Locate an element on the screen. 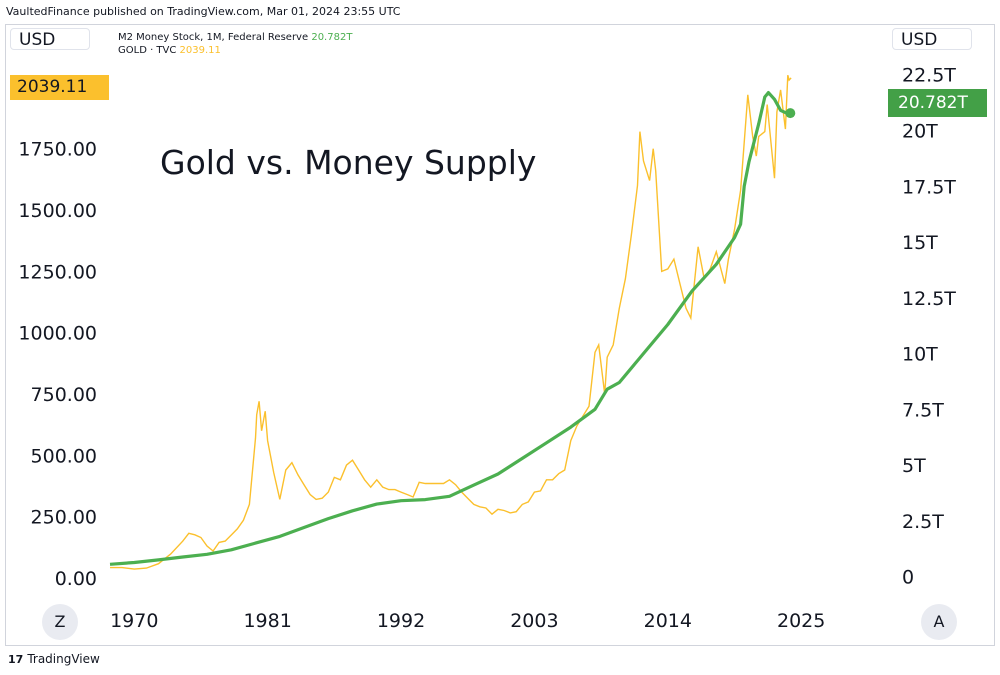  right-axis-tick: 2.5T is located at coordinates (923, 522).